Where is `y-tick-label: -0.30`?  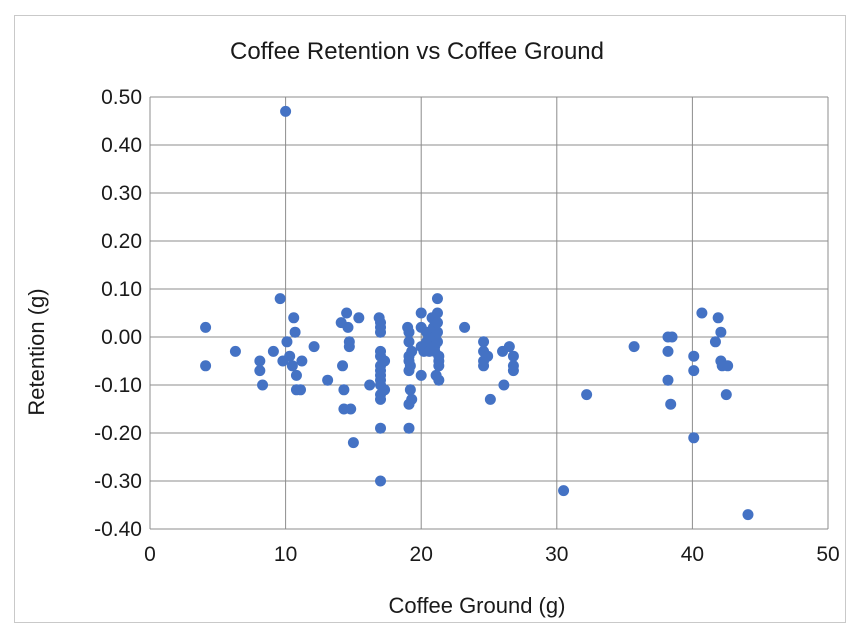 y-tick-label: -0.30 is located at coordinates (118, 481).